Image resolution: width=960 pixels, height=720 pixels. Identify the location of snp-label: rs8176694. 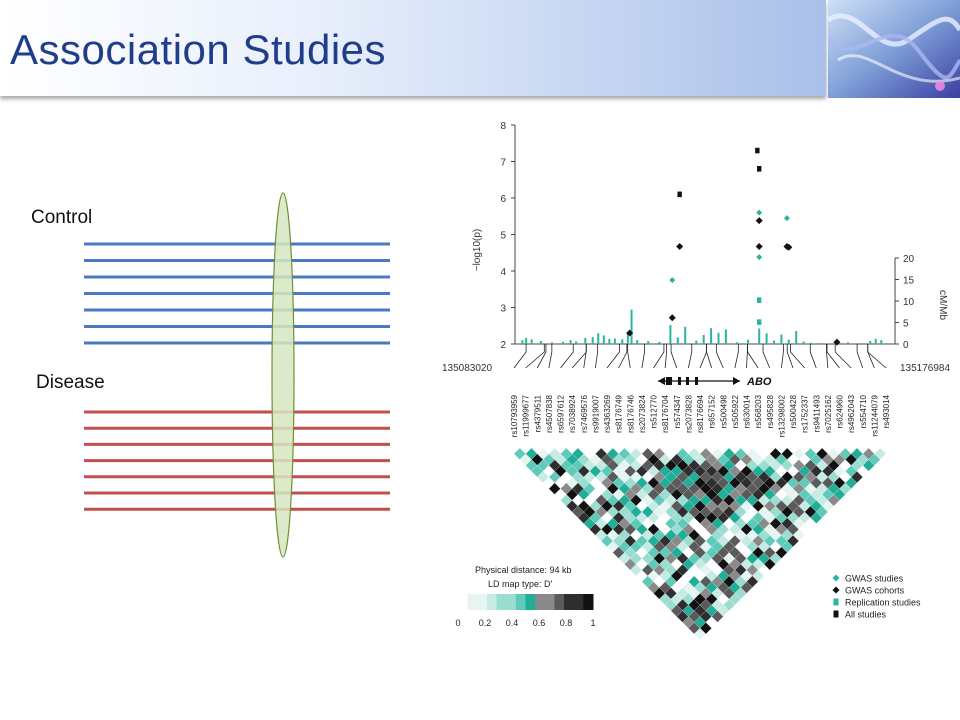
(700, 413).